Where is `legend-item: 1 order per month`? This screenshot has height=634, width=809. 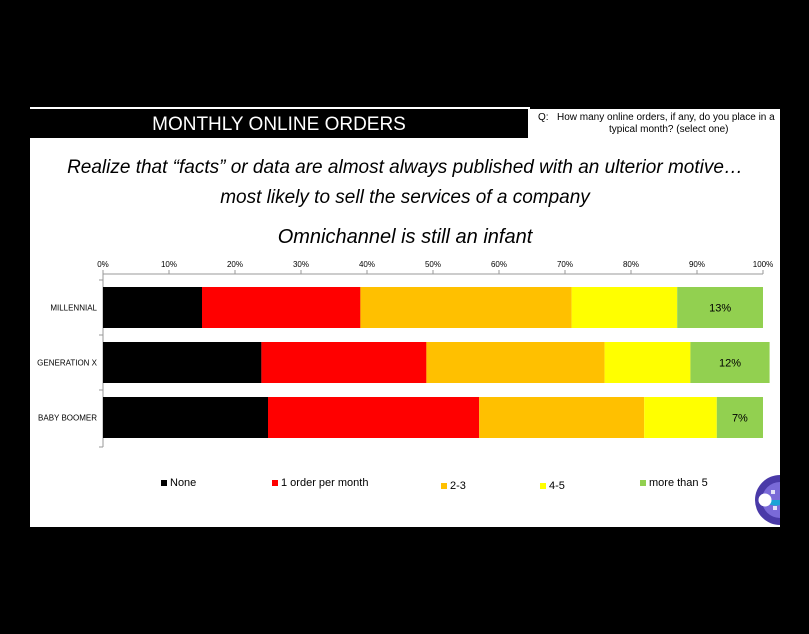
legend-item: 1 order per month is located at coordinates (320, 483).